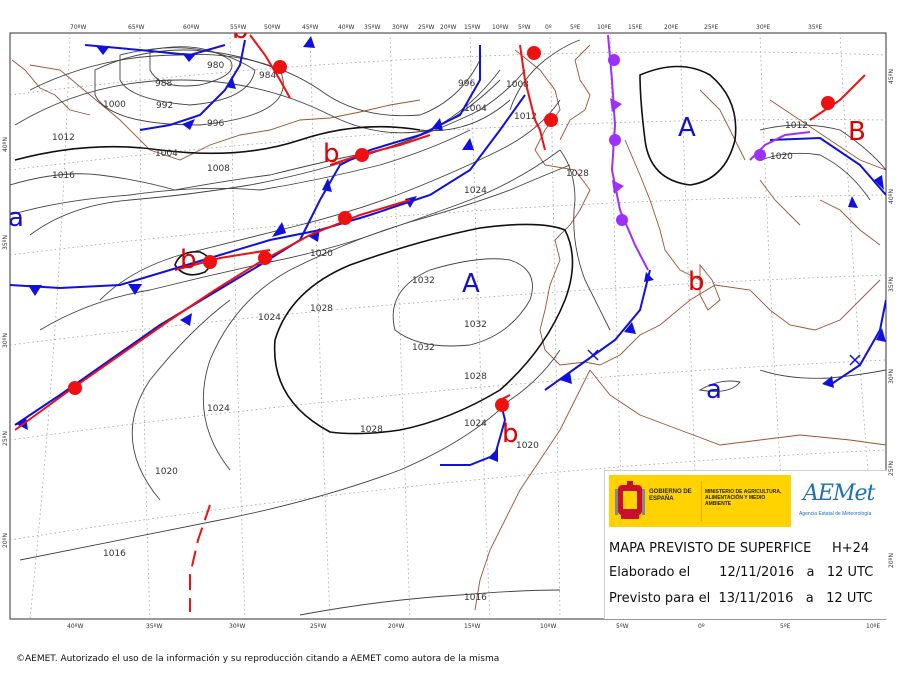 The width and height of the screenshot is (898, 687). I want to click on lon-label: 70ºW, so click(78, 27).